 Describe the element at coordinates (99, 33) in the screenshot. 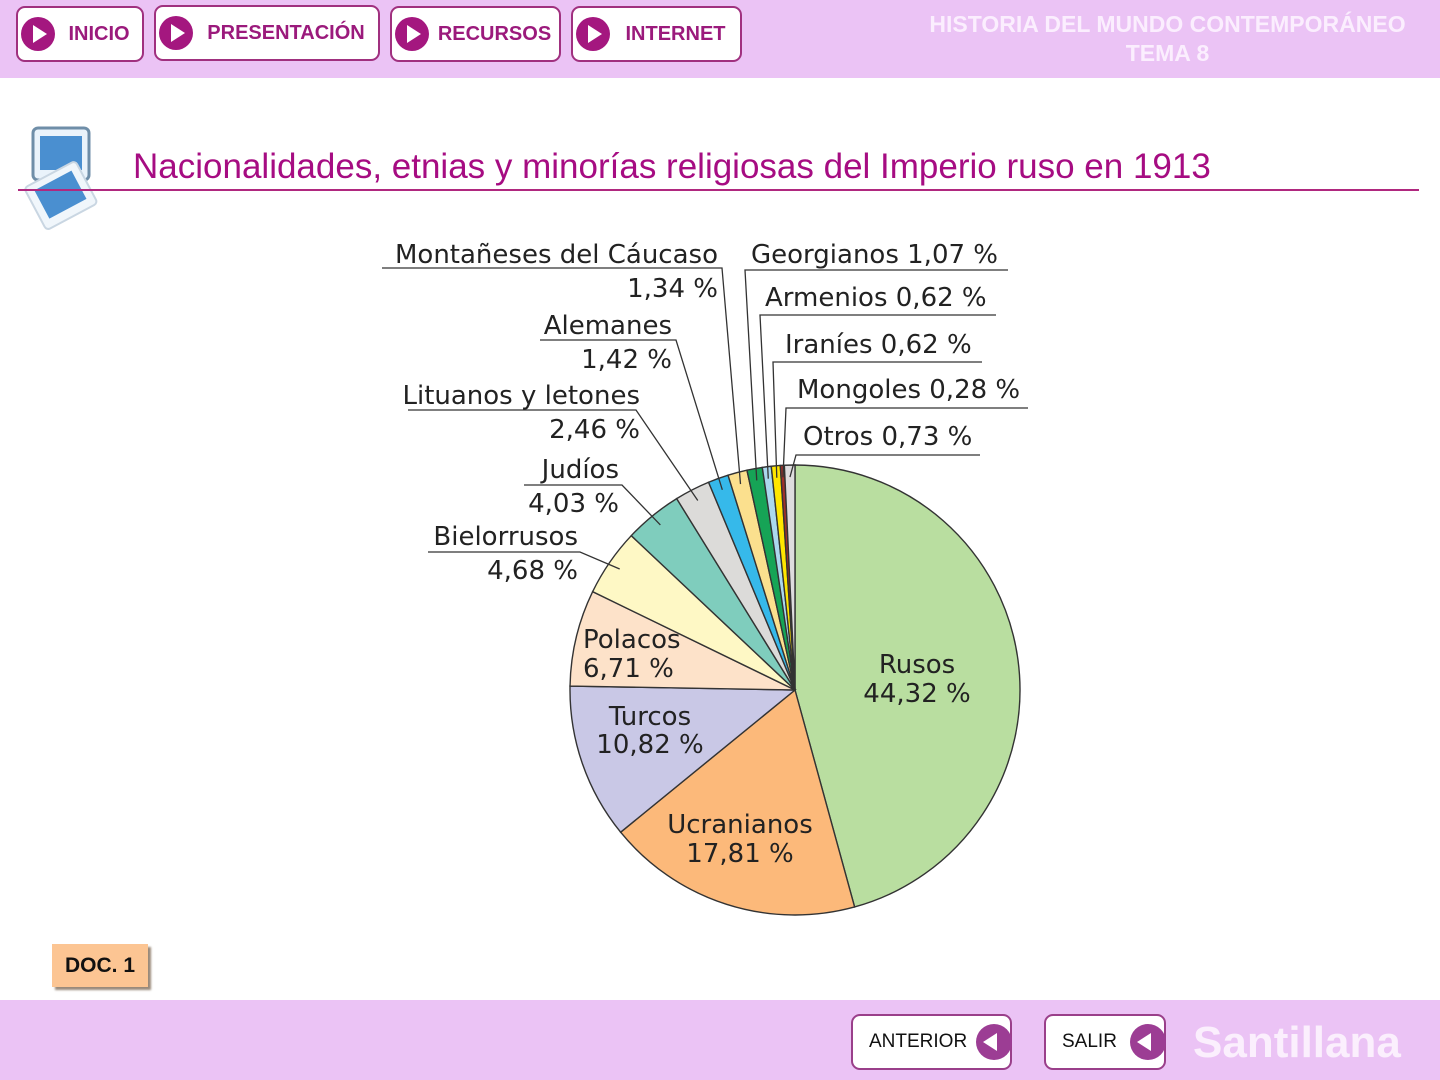

I see `nav-inicio-label: INICIO` at that location.